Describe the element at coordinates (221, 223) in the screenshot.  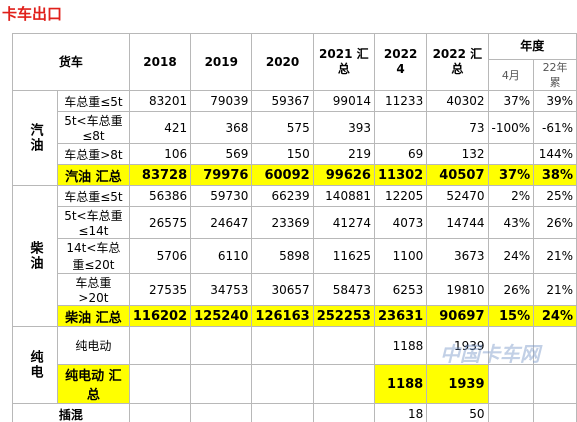
I see `value-cell: 24647` at that location.